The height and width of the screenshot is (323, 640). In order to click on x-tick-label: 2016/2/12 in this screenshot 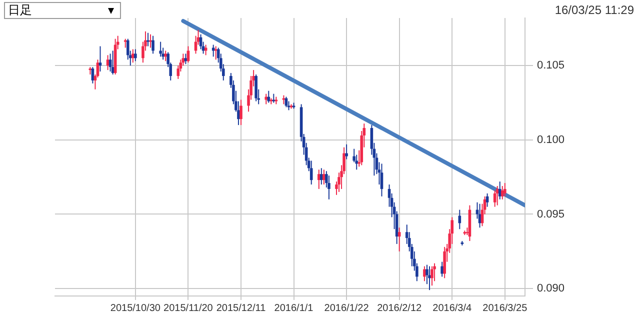, I will do `click(399, 308)`.